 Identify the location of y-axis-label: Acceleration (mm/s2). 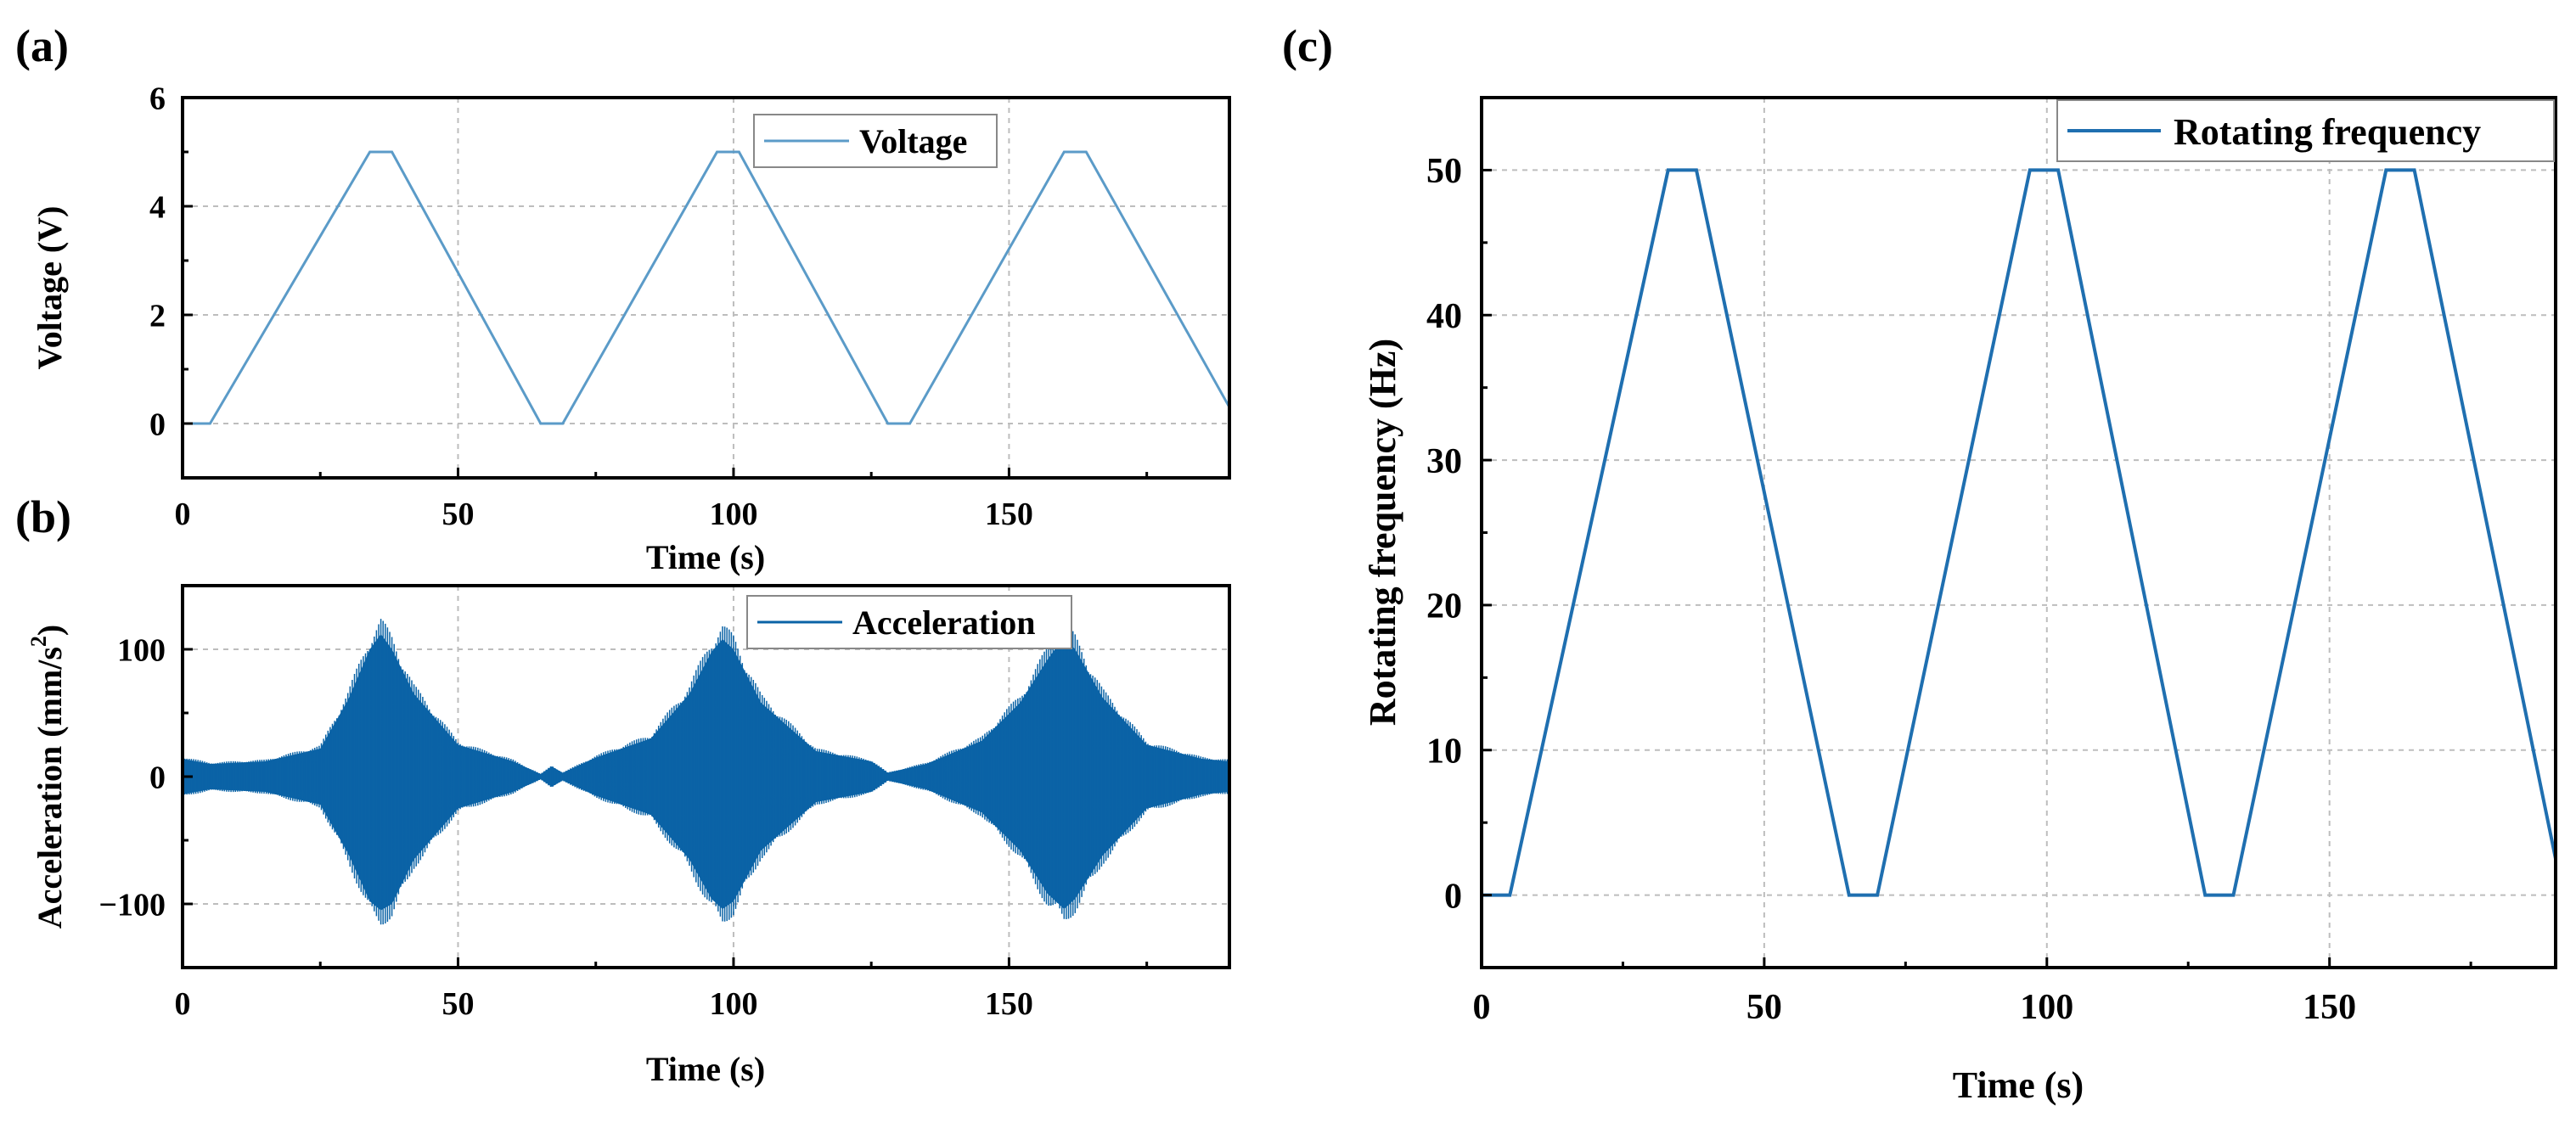
(47, 777).